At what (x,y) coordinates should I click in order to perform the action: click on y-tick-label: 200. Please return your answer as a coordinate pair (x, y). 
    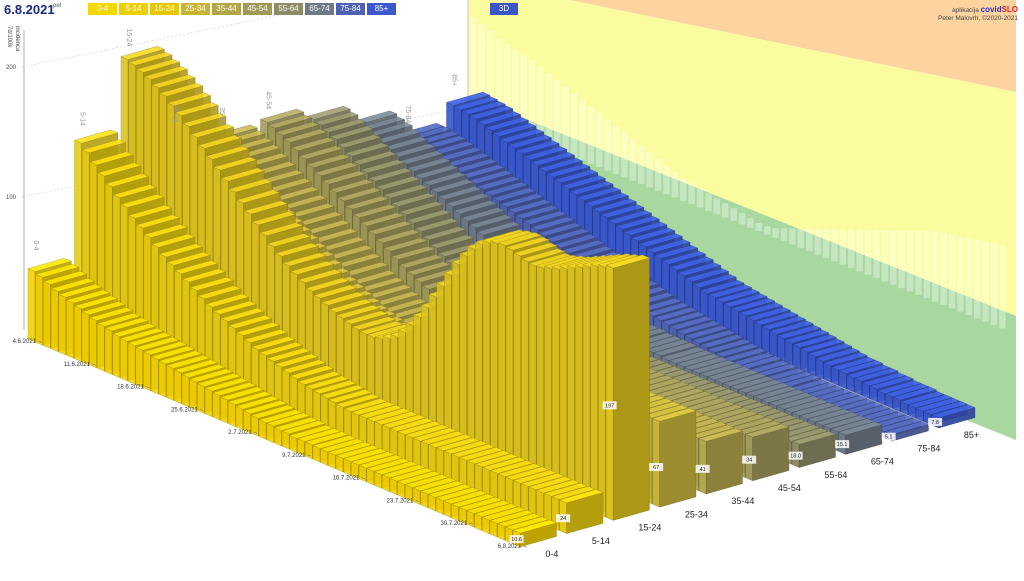
    Looking at the image, I should click on (11, 68).